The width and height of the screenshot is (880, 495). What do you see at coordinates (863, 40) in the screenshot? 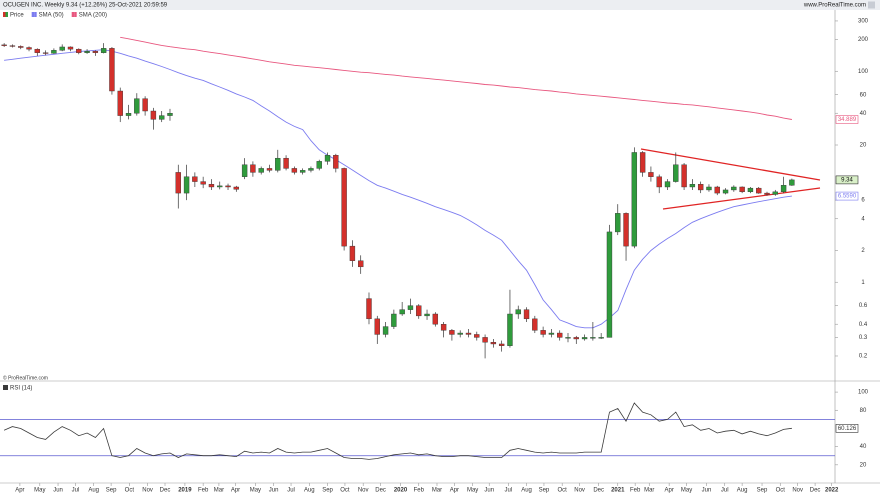
I see `y-tick-label: 200` at bounding box center [863, 40].